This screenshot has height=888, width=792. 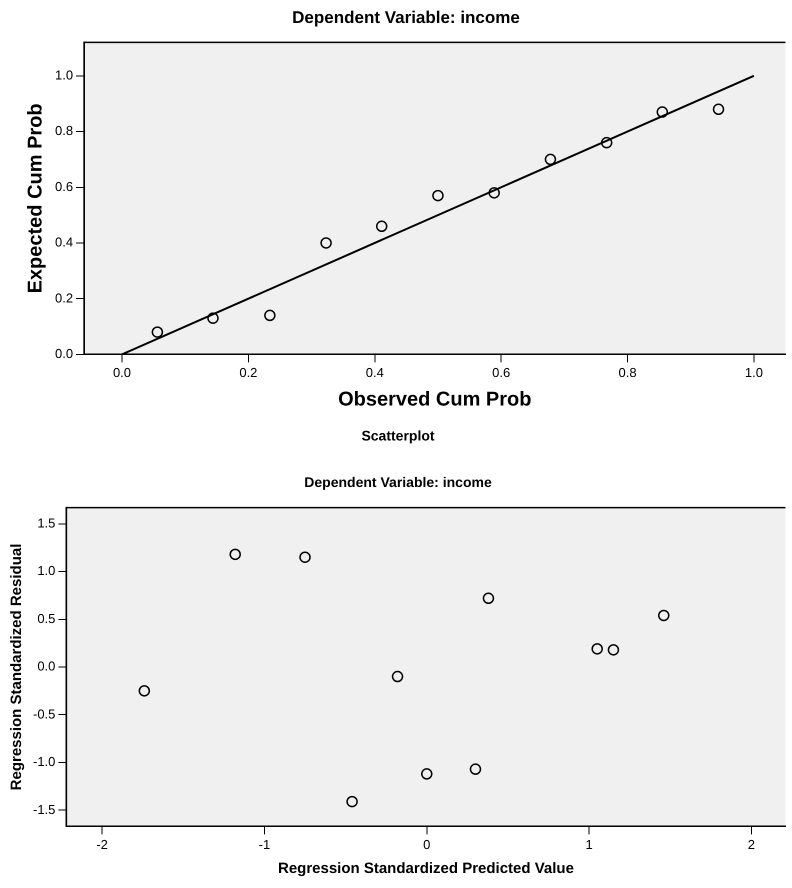 What do you see at coordinates (64, 298) in the screenshot?
I see `y-tick-label: 0.2` at bounding box center [64, 298].